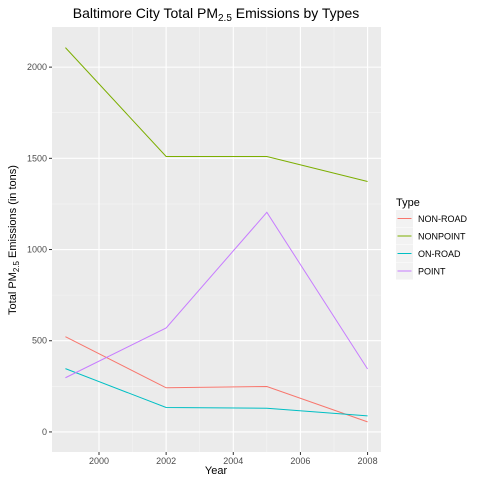  Describe the element at coordinates (44, 432) in the screenshot. I see `y-tick-label: 0` at that location.